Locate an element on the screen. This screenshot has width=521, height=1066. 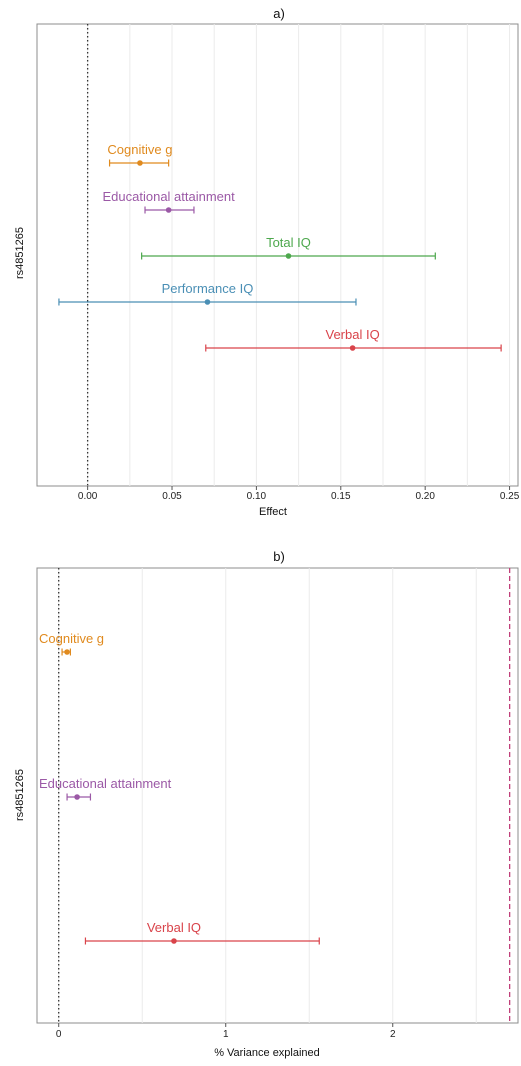
series-label: Total IQ is located at coordinates (288, 242).